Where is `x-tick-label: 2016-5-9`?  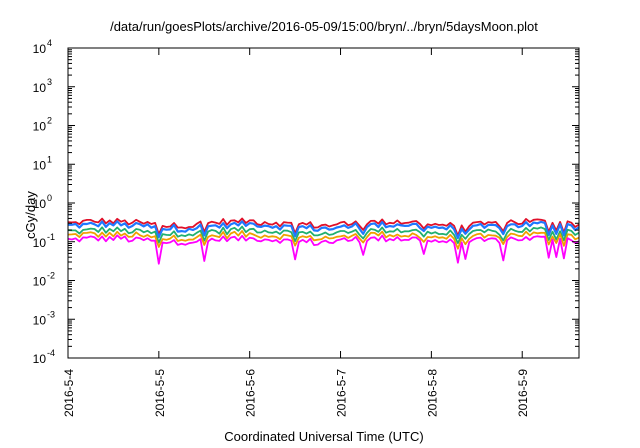
x-tick-label: 2016-5-9 is located at coordinates (523, 393).